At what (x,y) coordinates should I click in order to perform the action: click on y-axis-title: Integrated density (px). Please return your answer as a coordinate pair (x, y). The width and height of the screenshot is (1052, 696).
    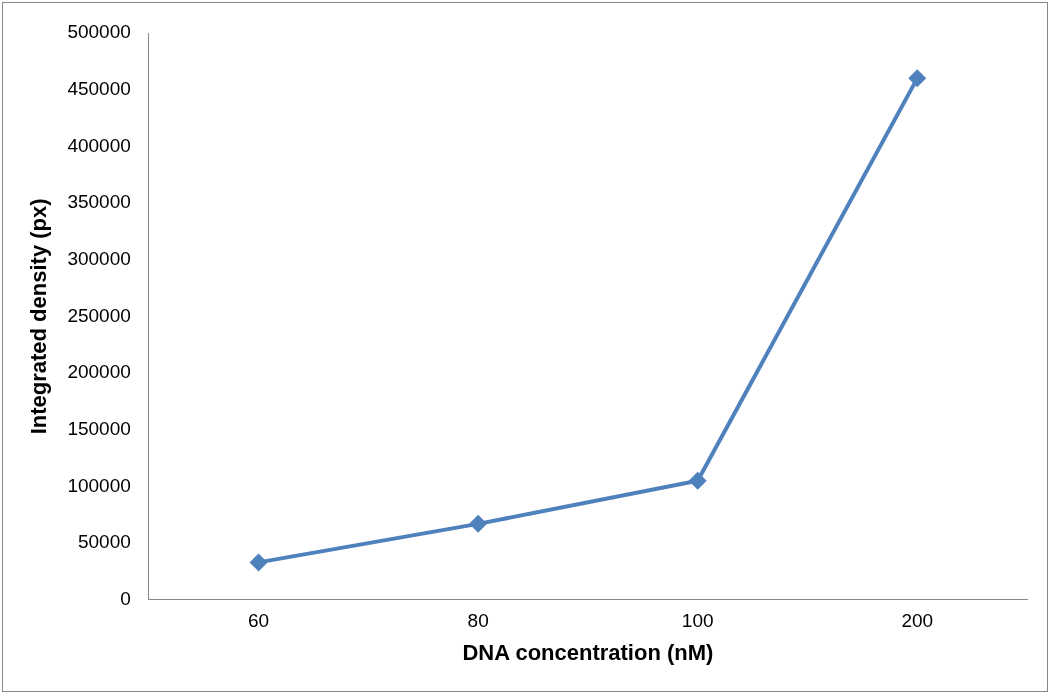
    Looking at the image, I should click on (39, 316).